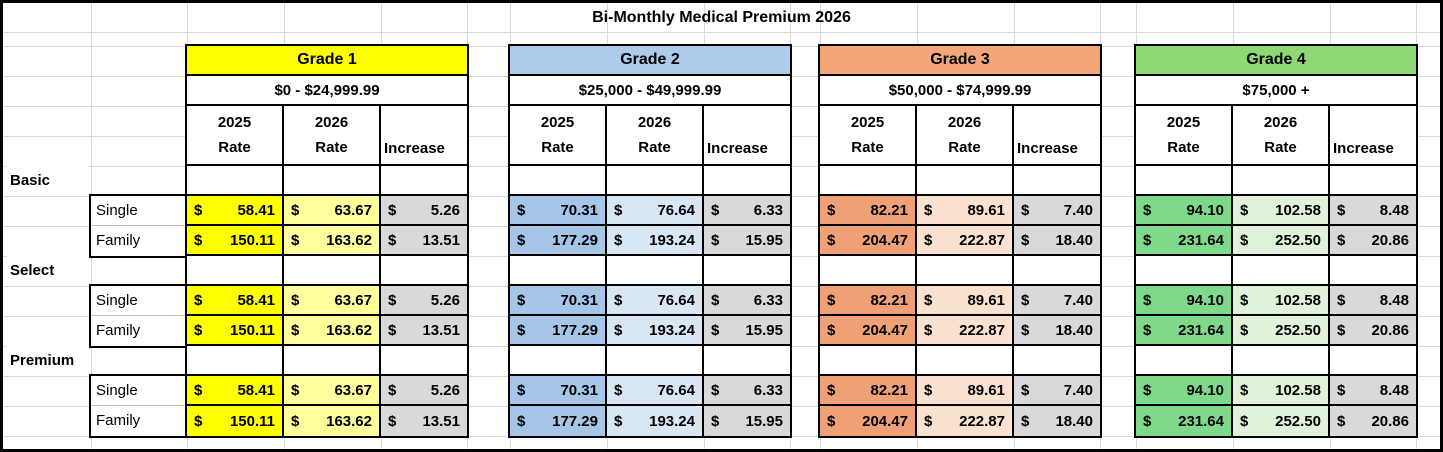 The width and height of the screenshot is (1443, 452). I want to click on basic-family-increase-cell: $15.95, so click(747, 241).